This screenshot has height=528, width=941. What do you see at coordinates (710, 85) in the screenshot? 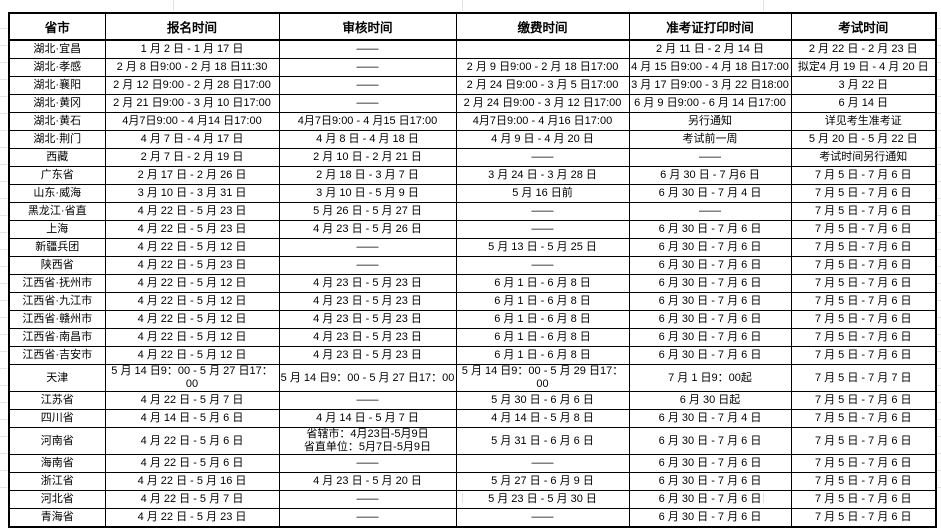
I see `cell-print: 3 月 17 日9:00 - 3 月 22 日18:00` at bounding box center [710, 85].